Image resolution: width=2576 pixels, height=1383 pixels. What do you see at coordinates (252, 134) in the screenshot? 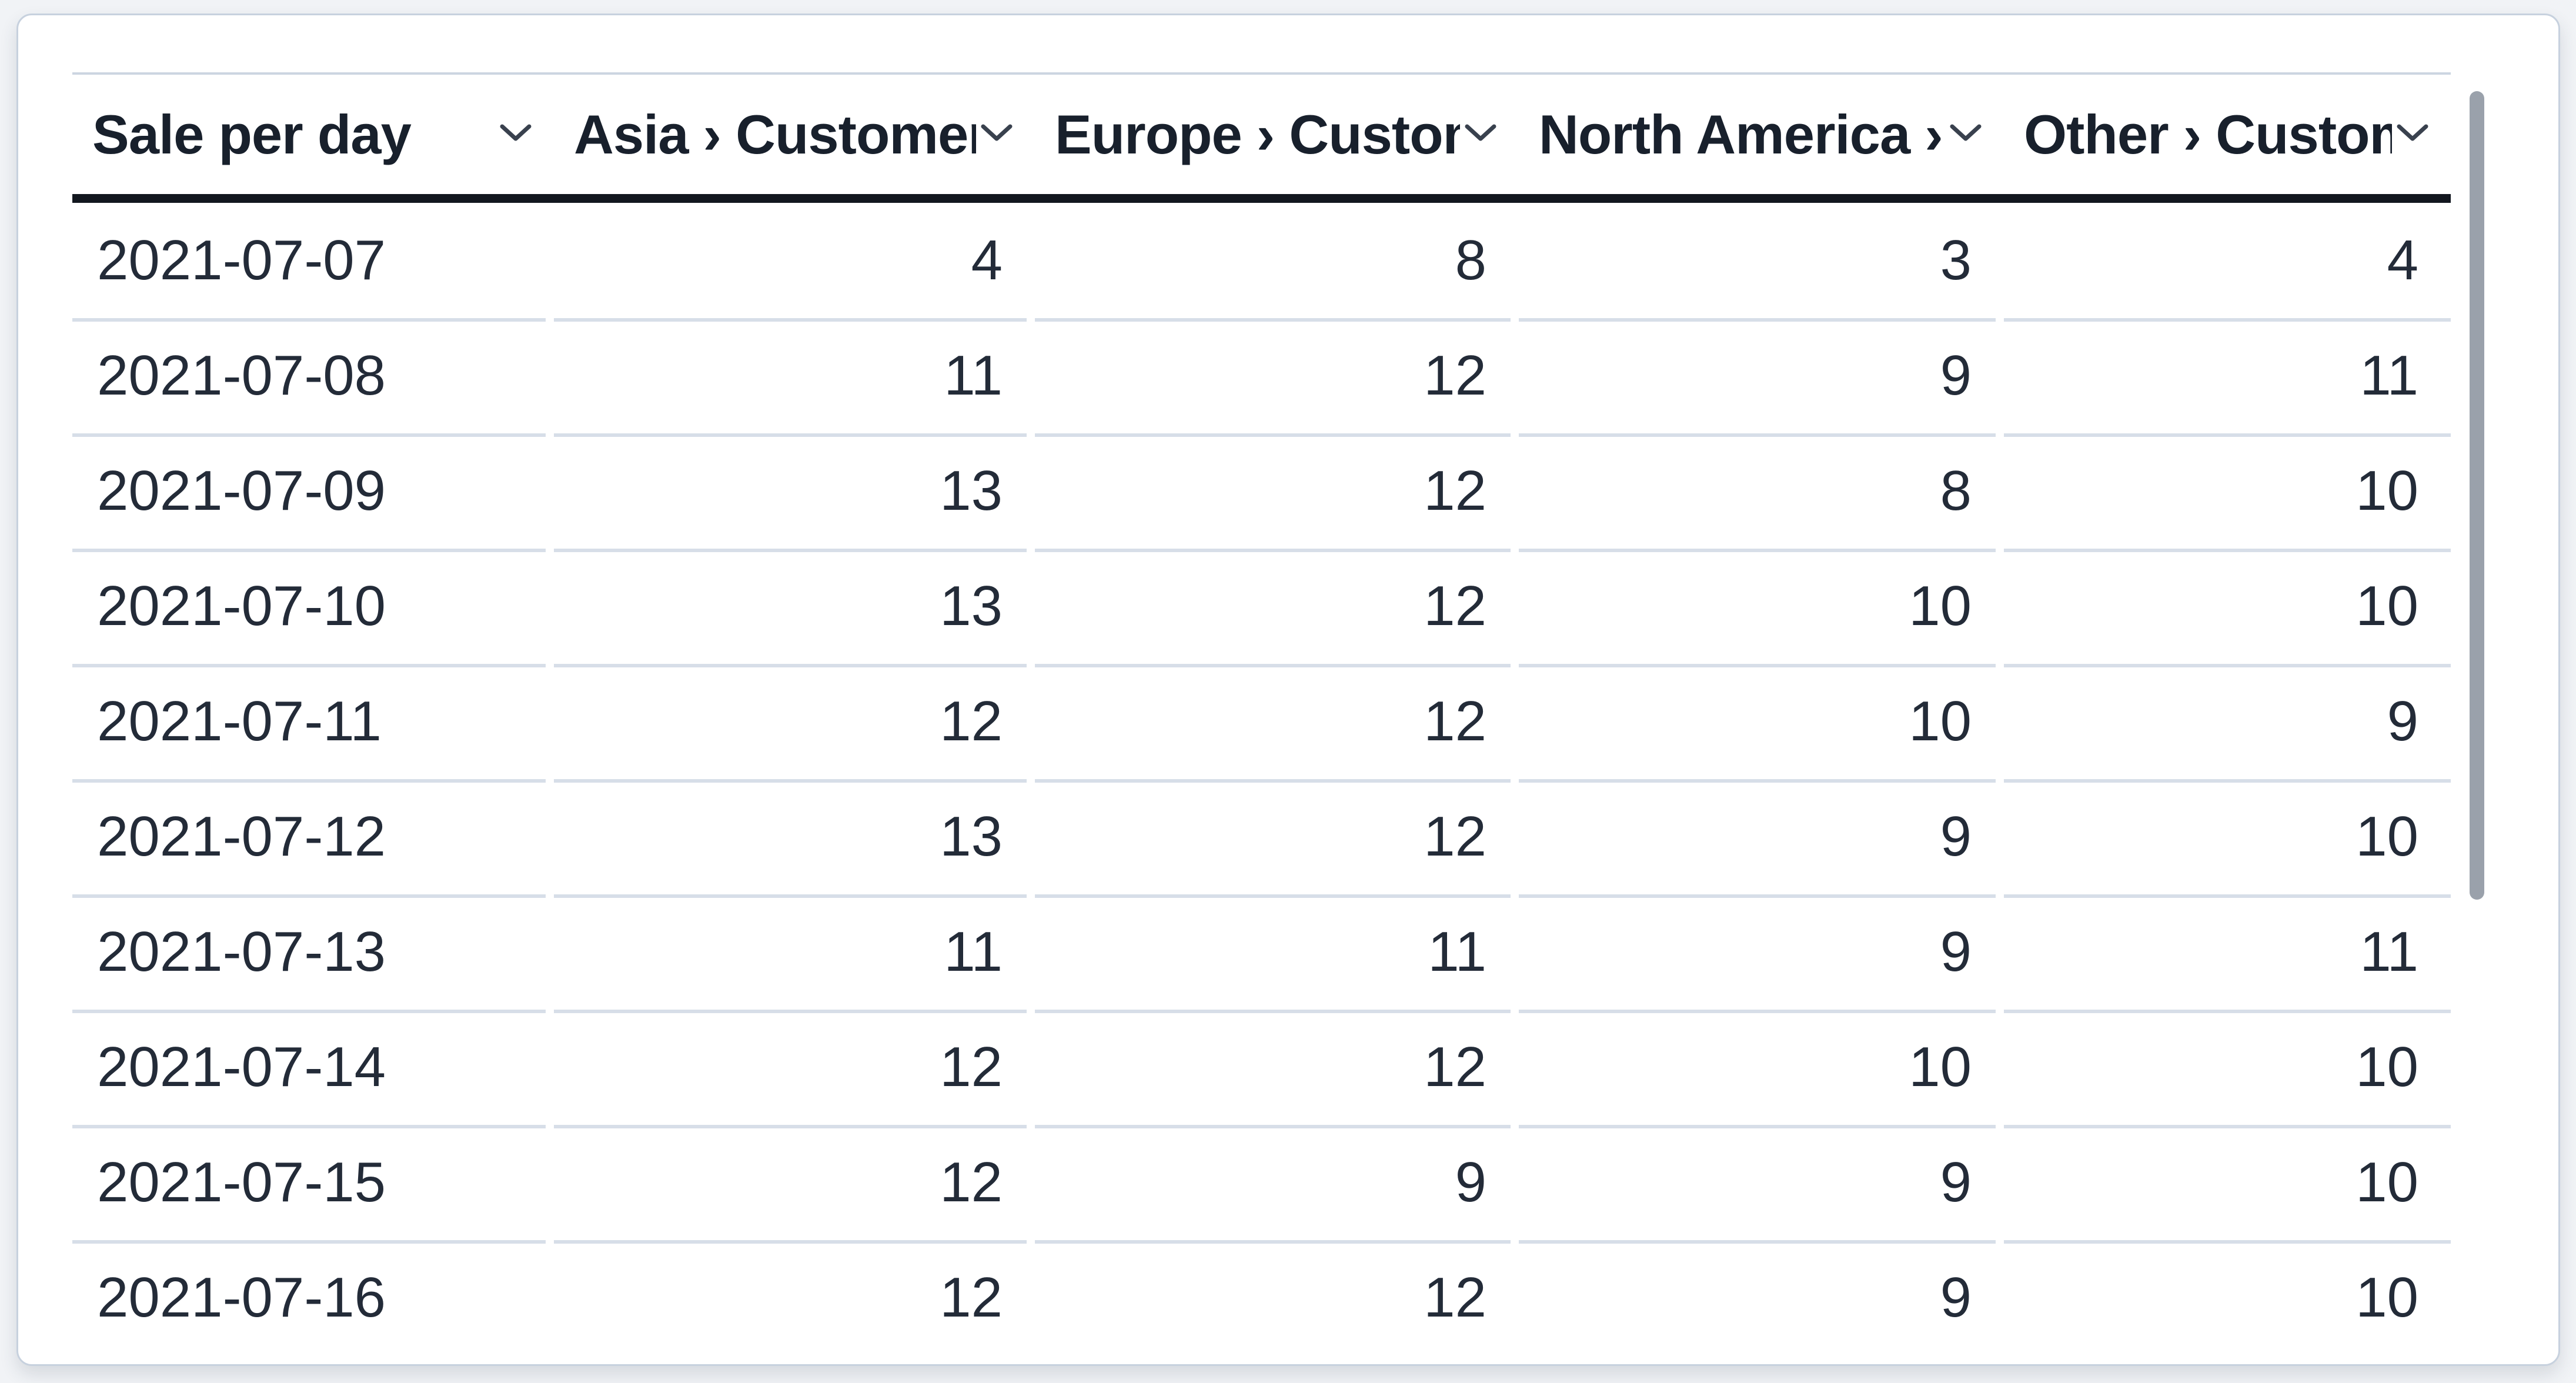
I see `column-header-label: Sale per day` at bounding box center [252, 134].